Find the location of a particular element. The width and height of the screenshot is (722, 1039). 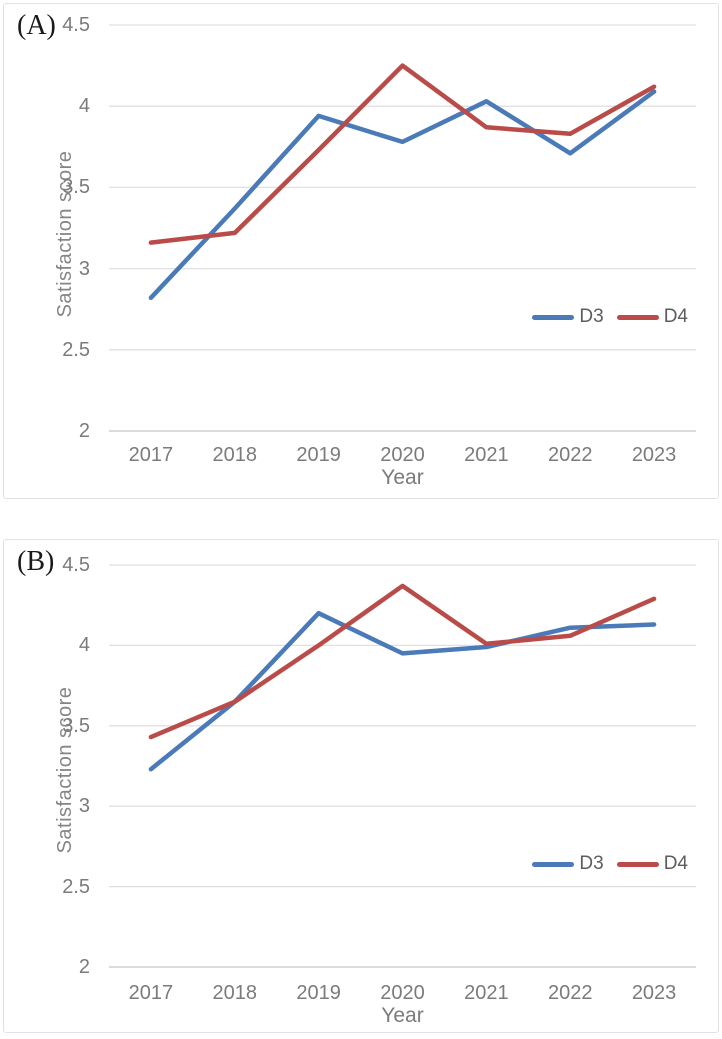

panel-label-b: (B) is located at coordinates (36, 561).